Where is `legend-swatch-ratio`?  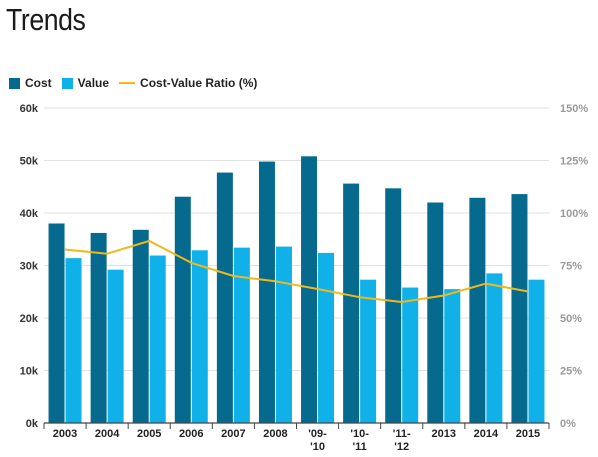 legend-swatch-ratio is located at coordinates (127, 83).